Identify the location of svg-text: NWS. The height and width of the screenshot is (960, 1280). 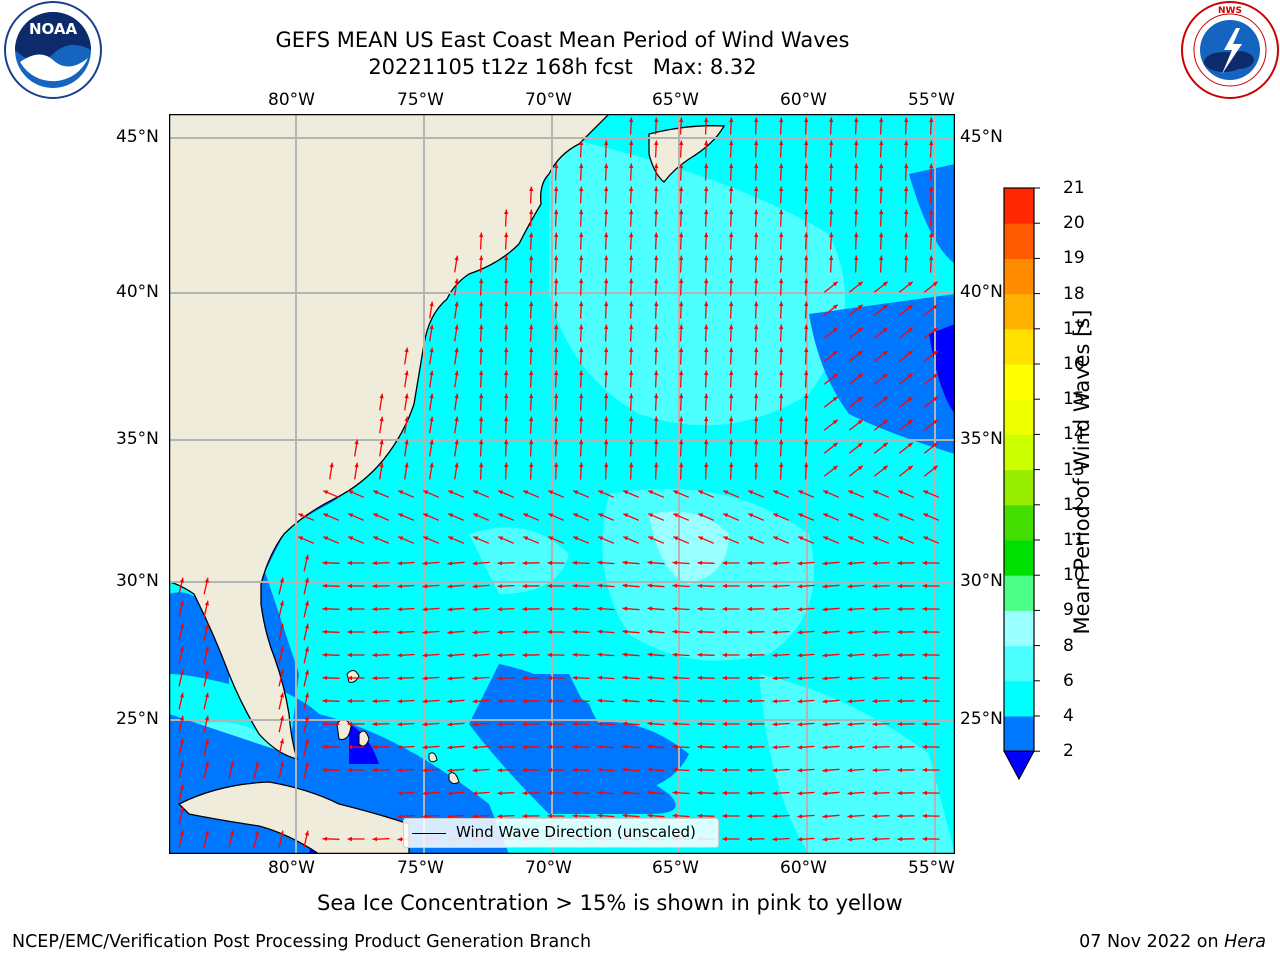
(1230, 11).